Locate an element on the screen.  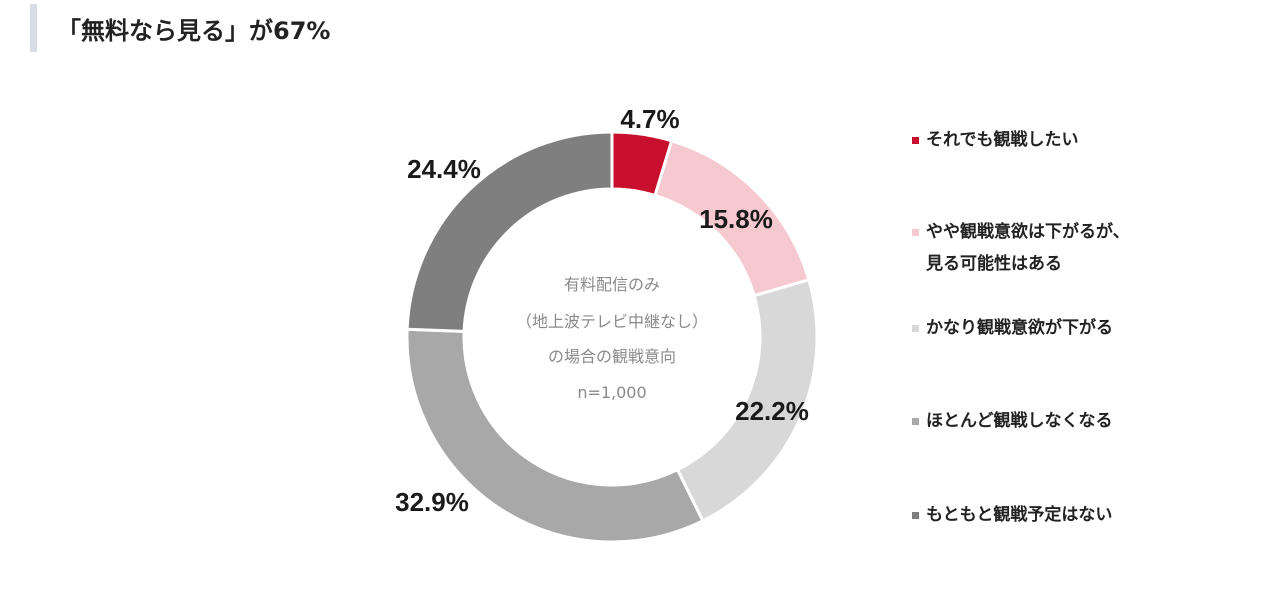
legend-label-3: かなり観戦意欲が下がる is located at coordinates (1019, 328).